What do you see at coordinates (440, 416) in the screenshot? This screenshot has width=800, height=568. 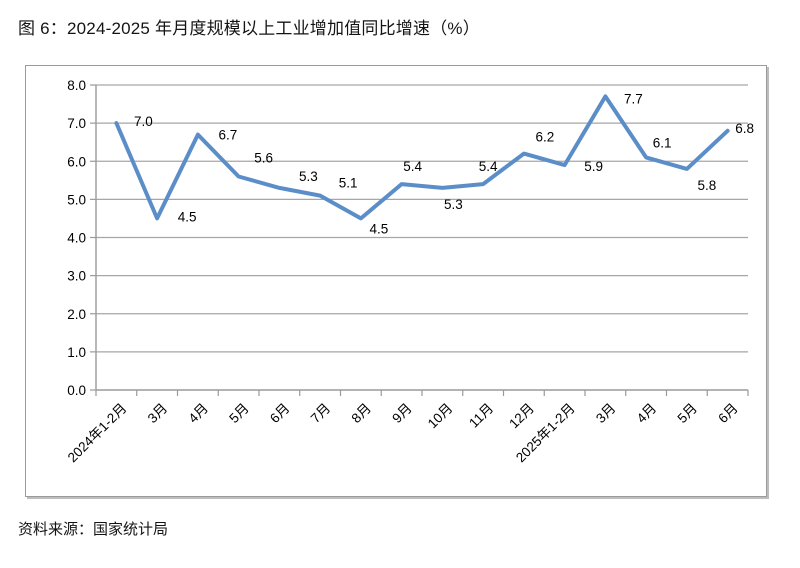 I see `x-tick-label: 10月` at bounding box center [440, 416].